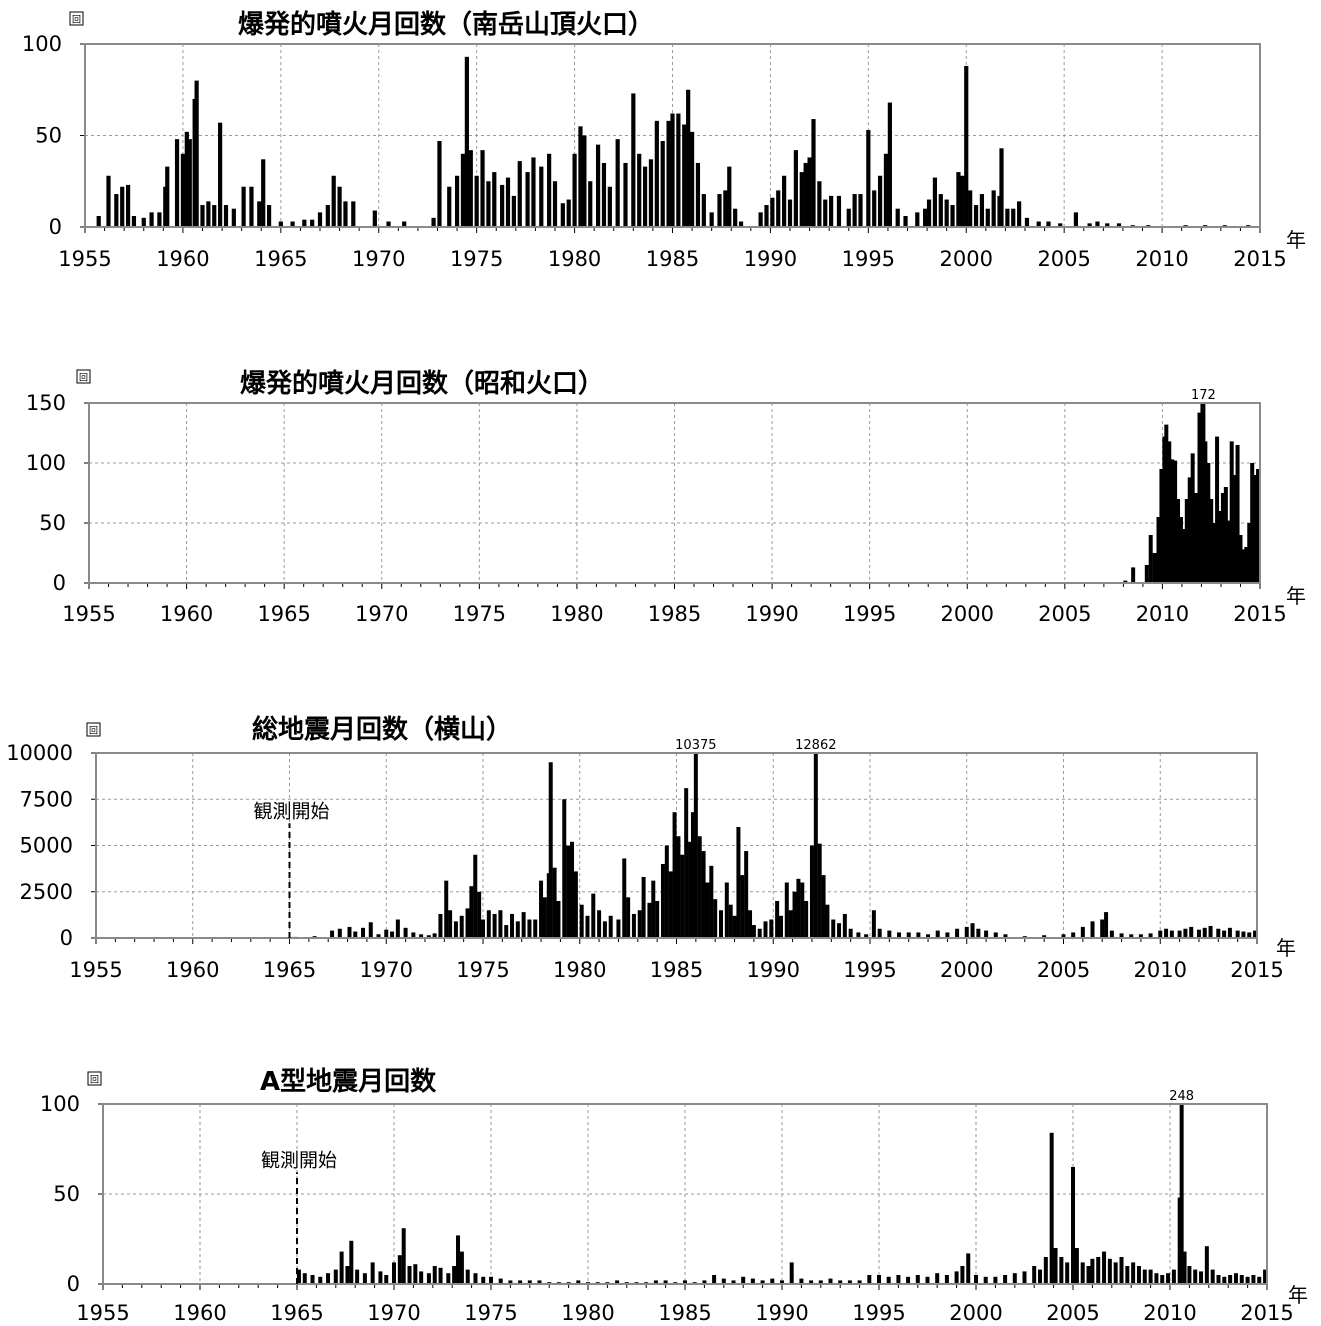 This screenshot has width=1321, height=1326. I want to click on x-tick-label: 1975, so click(482, 970).